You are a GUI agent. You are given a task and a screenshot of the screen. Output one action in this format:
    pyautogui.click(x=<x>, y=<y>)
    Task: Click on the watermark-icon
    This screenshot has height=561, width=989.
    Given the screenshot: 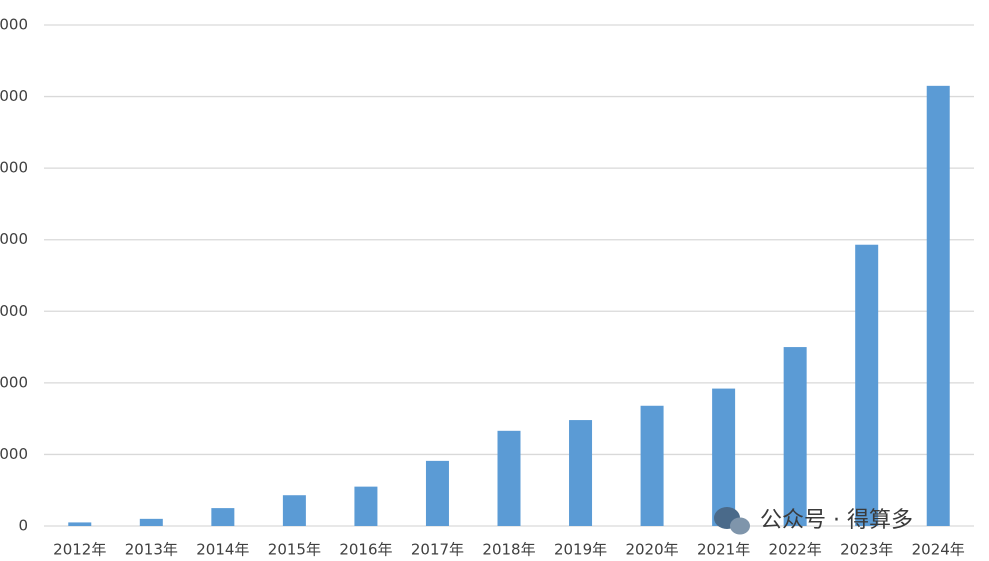 What is the action you would take?
    pyautogui.click(x=732, y=521)
    